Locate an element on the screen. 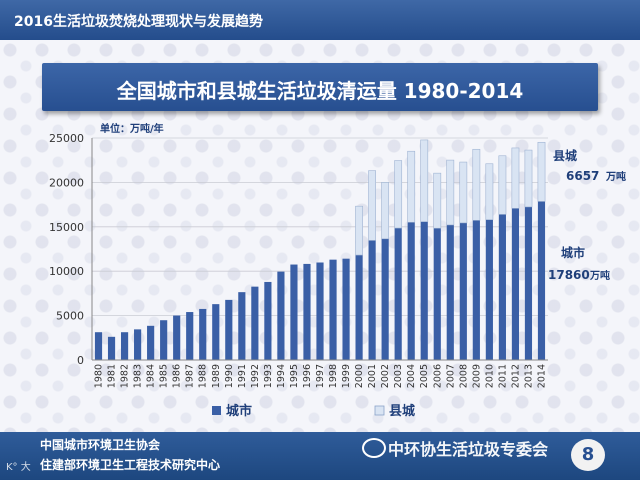 Image resolution: width=640 pixels, height=480 pixels. x-tick-label: 1999 is located at coordinates (346, 376).